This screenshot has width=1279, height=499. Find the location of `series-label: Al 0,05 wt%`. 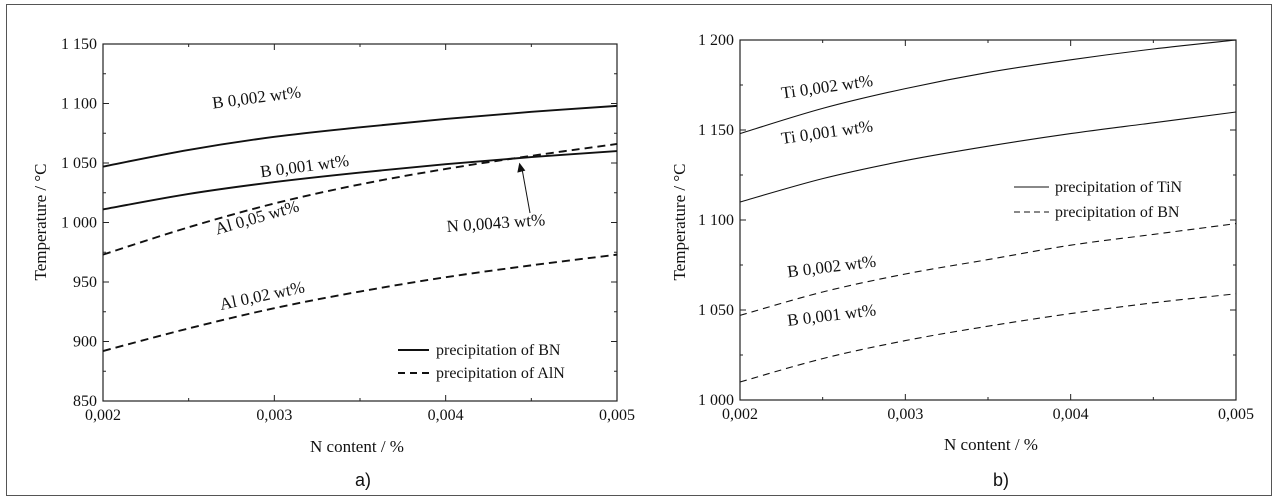

series-label: Al 0,05 wt% is located at coordinates (257, 217).